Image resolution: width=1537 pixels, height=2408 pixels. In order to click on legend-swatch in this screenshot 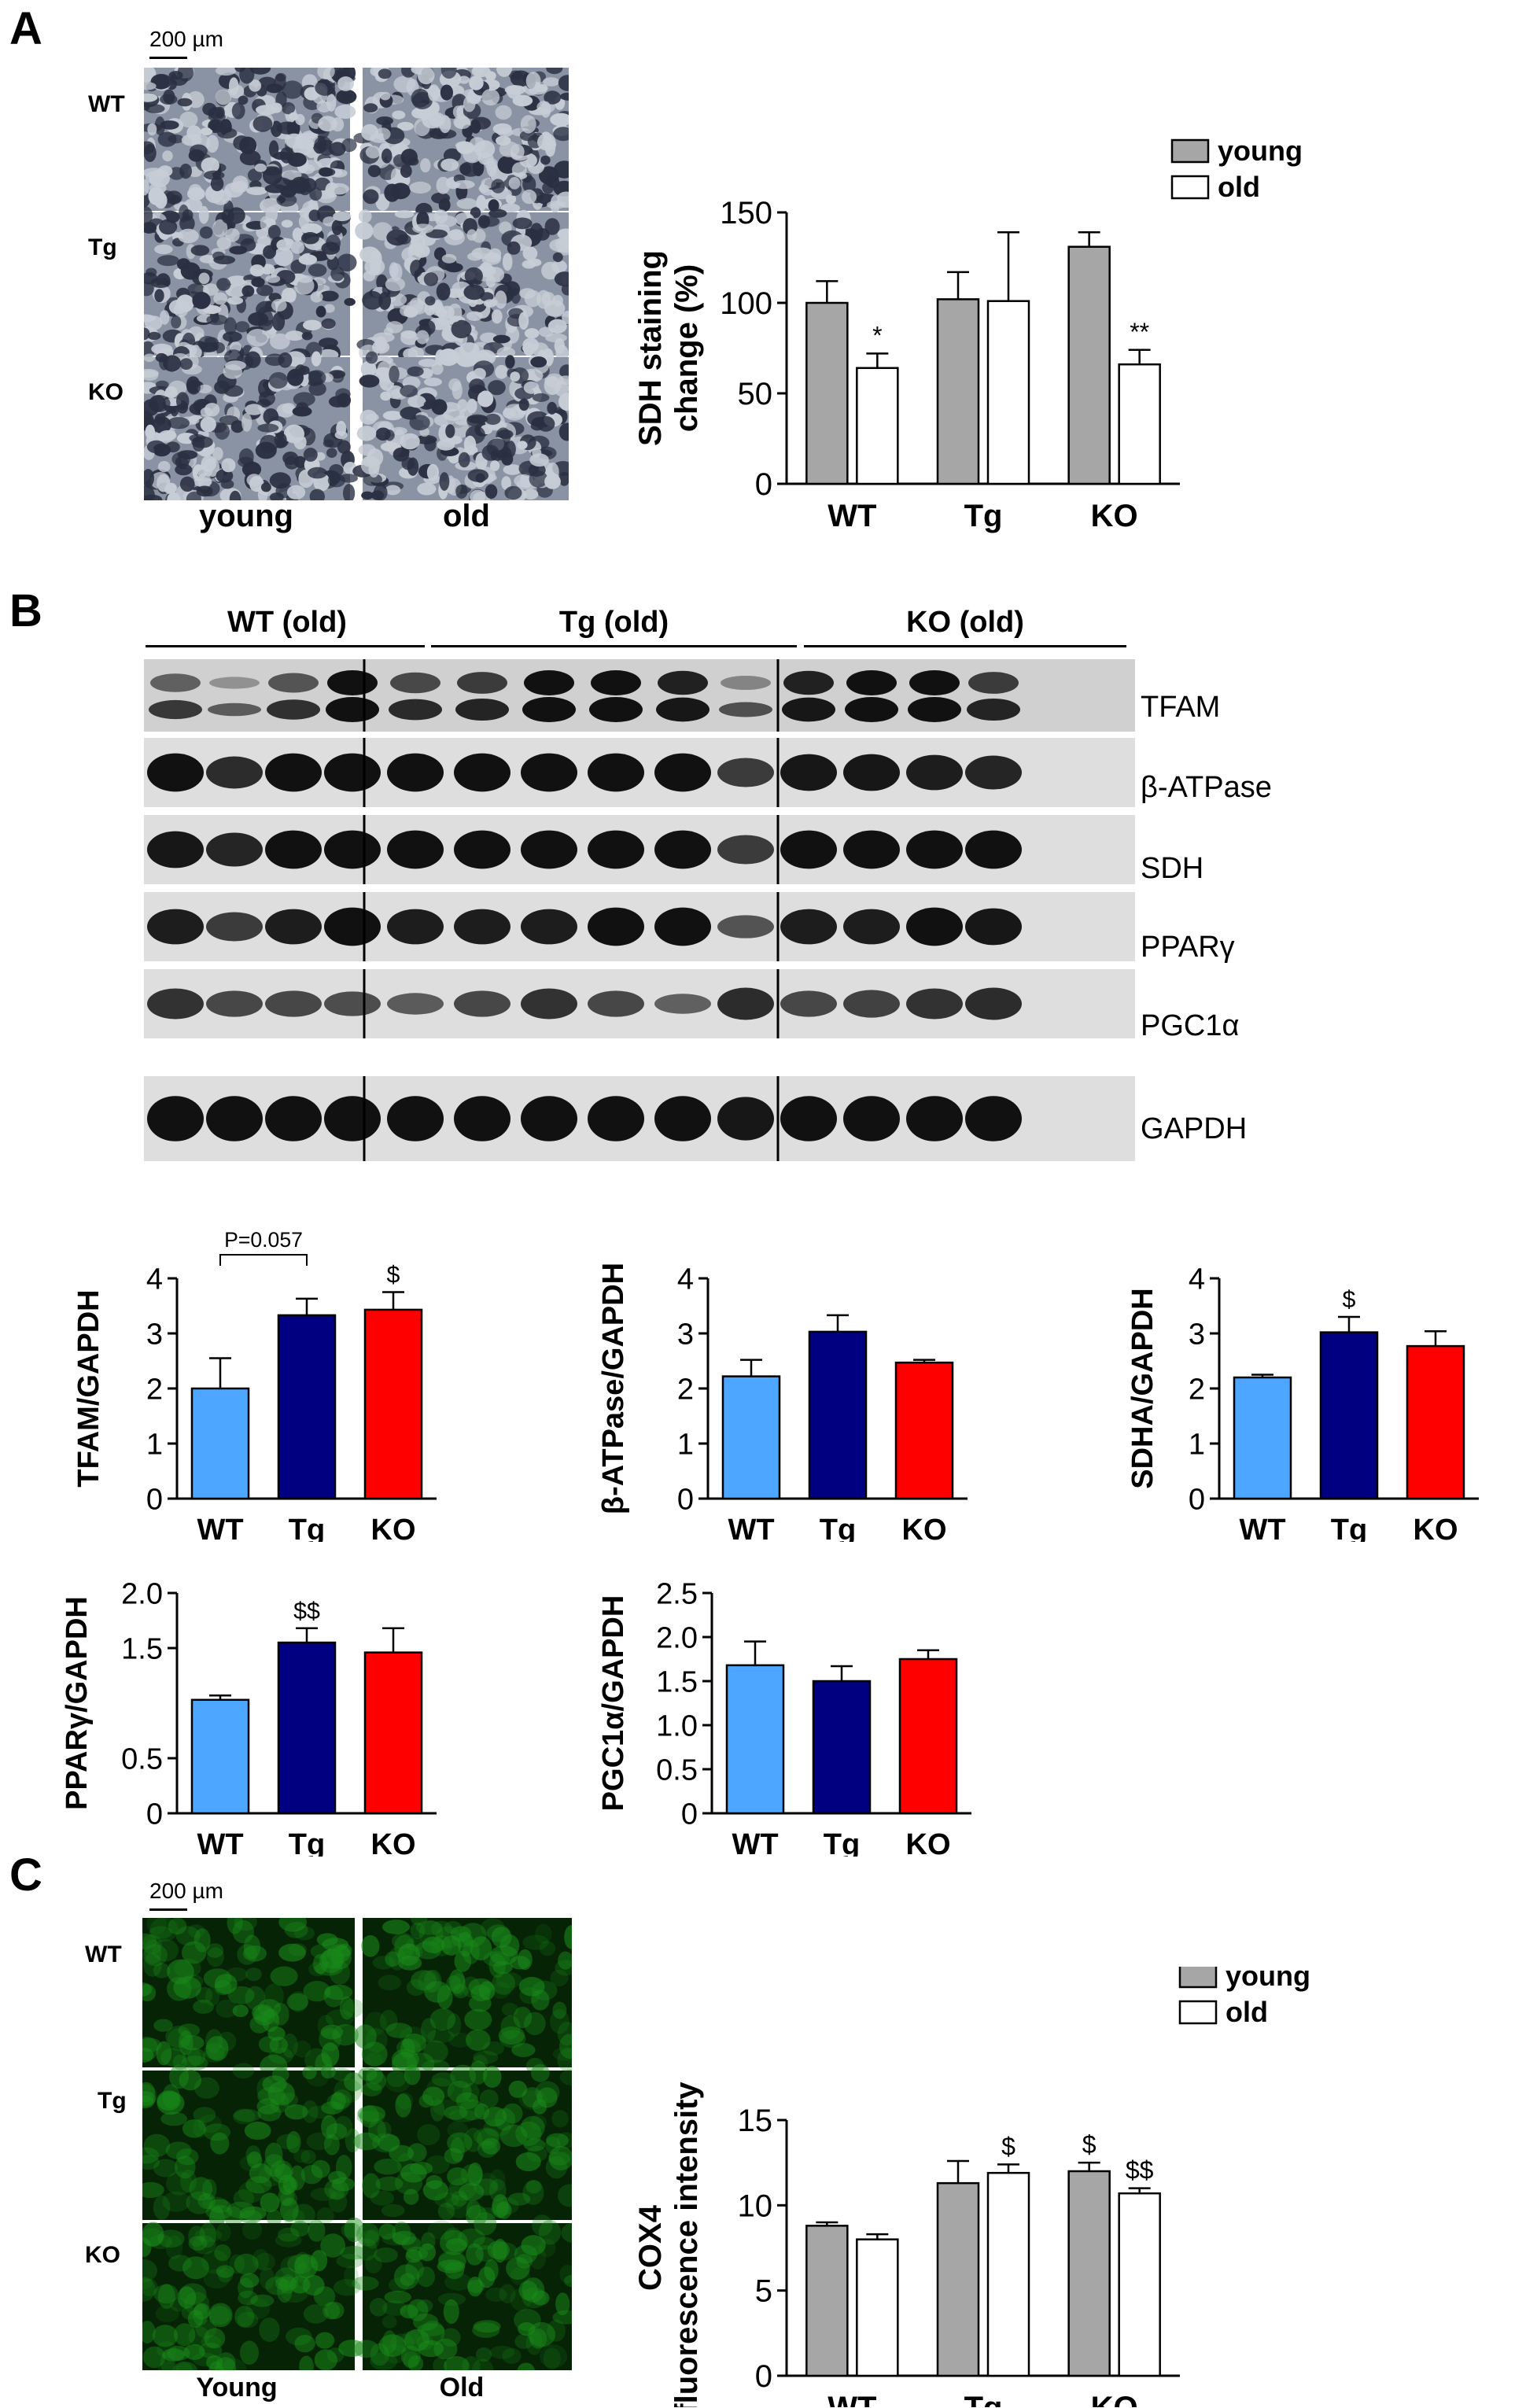, I will do `click(1198, 1978)`.